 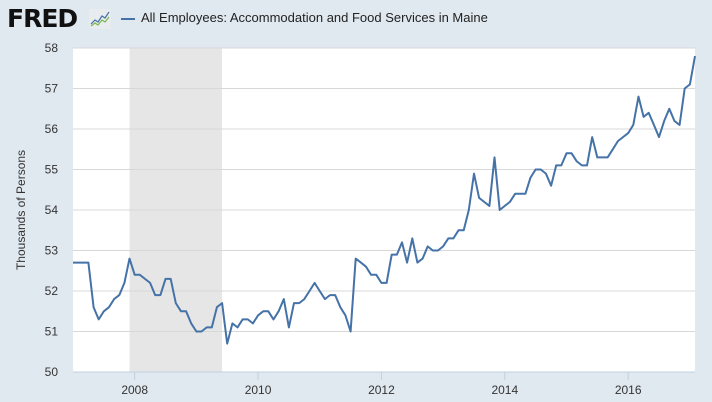 I want to click on fred-logo: FRED, so click(x=42, y=18).